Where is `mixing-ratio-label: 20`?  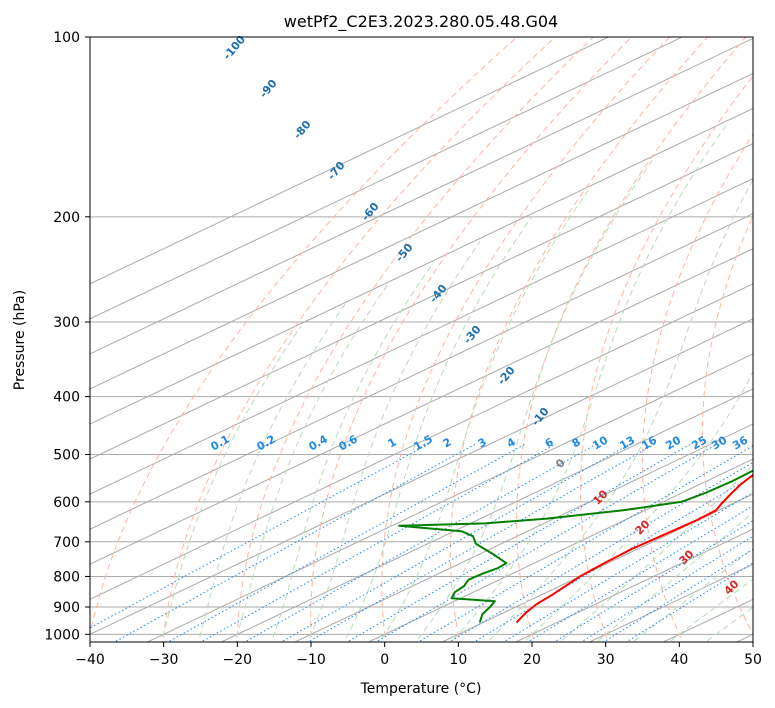 mixing-ratio-label: 20 is located at coordinates (673, 442).